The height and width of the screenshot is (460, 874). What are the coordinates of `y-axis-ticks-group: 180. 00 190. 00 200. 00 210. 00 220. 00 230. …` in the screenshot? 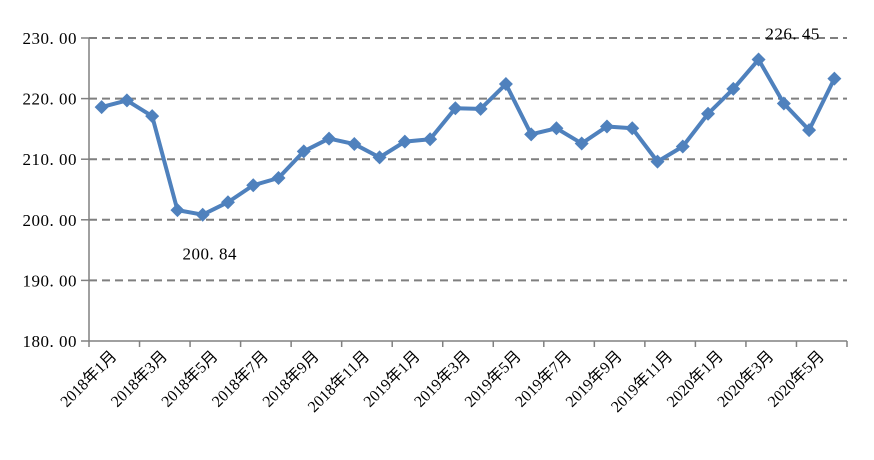 It's located at (56, 190).